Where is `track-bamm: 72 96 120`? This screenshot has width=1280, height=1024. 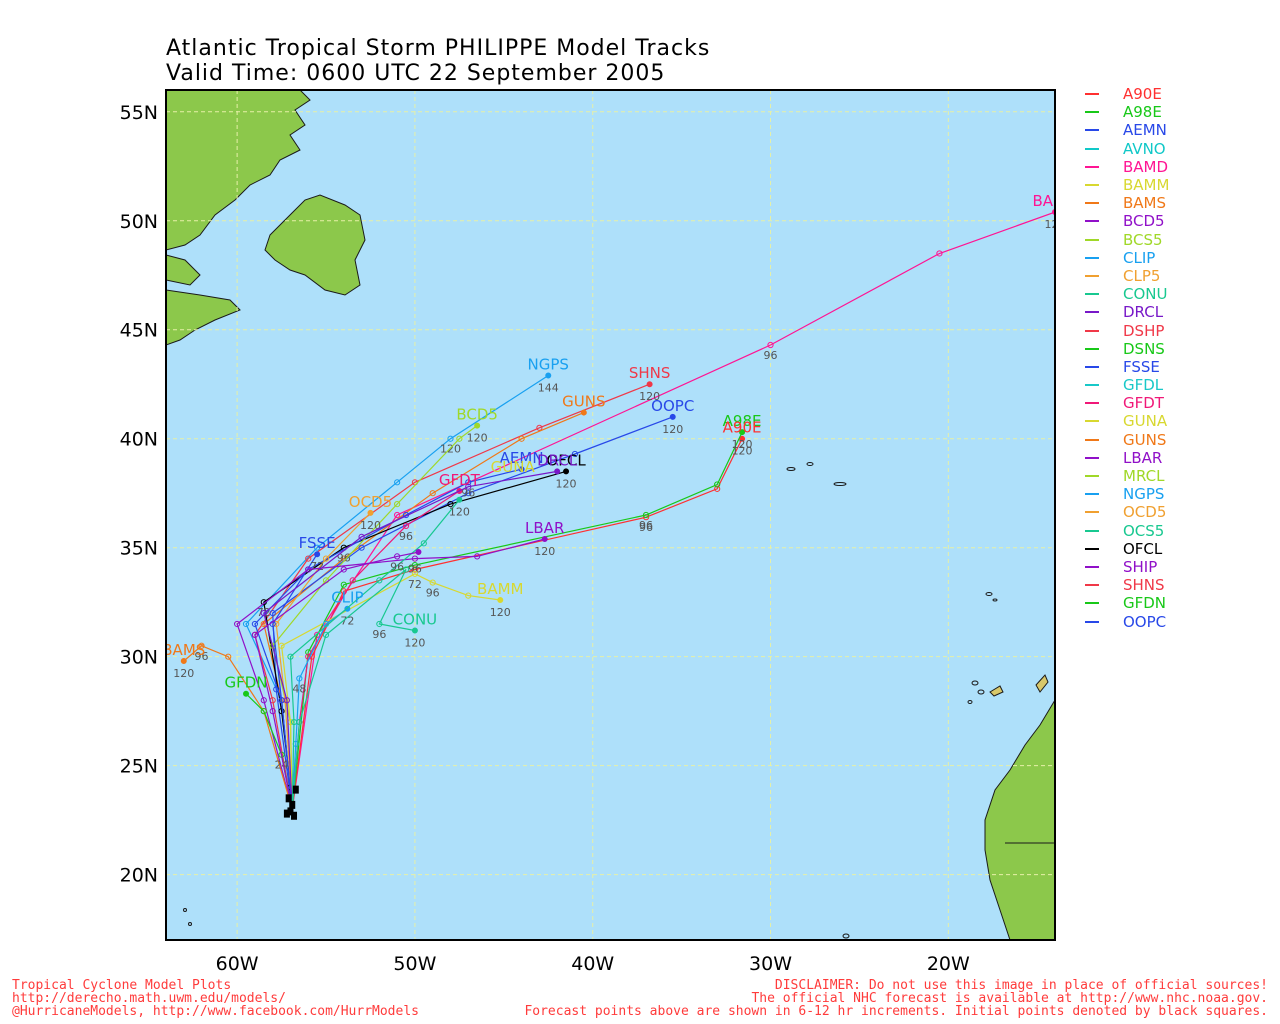
track-bamm: 72 96 120 is located at coordinates (394, 690).